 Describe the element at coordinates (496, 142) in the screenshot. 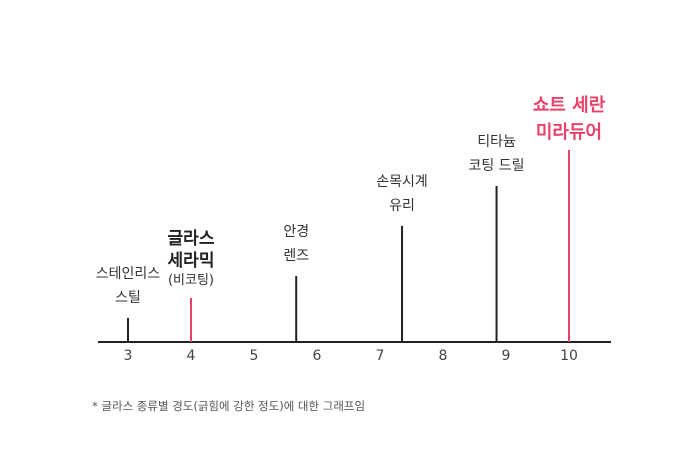

I see `material-label-line: 티타늄` at that location.